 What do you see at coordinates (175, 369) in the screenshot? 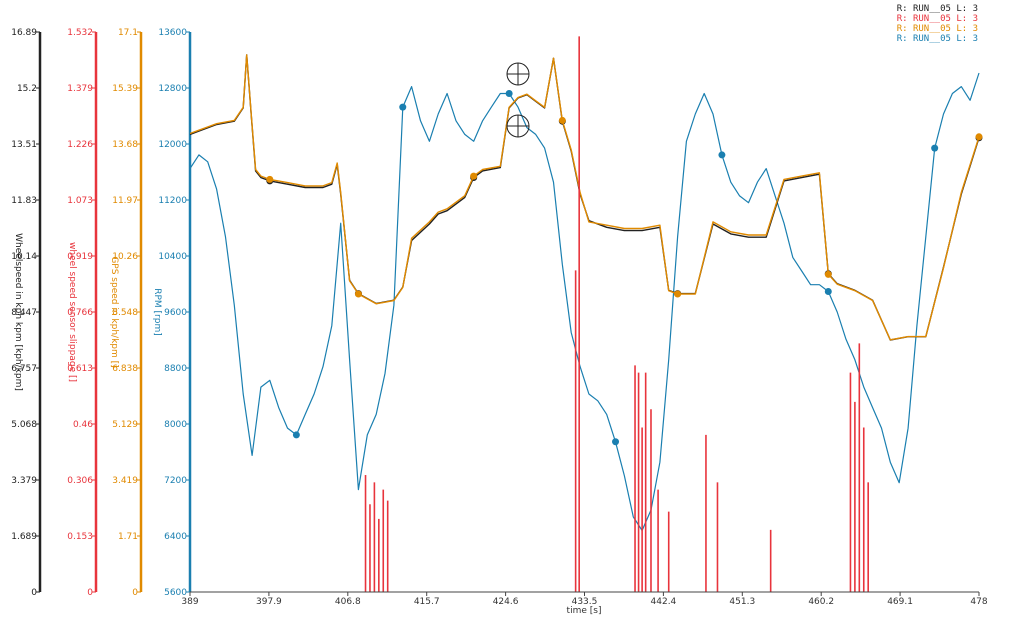
I see `y-tick-label: 8800` at bounding box center [175, 369].